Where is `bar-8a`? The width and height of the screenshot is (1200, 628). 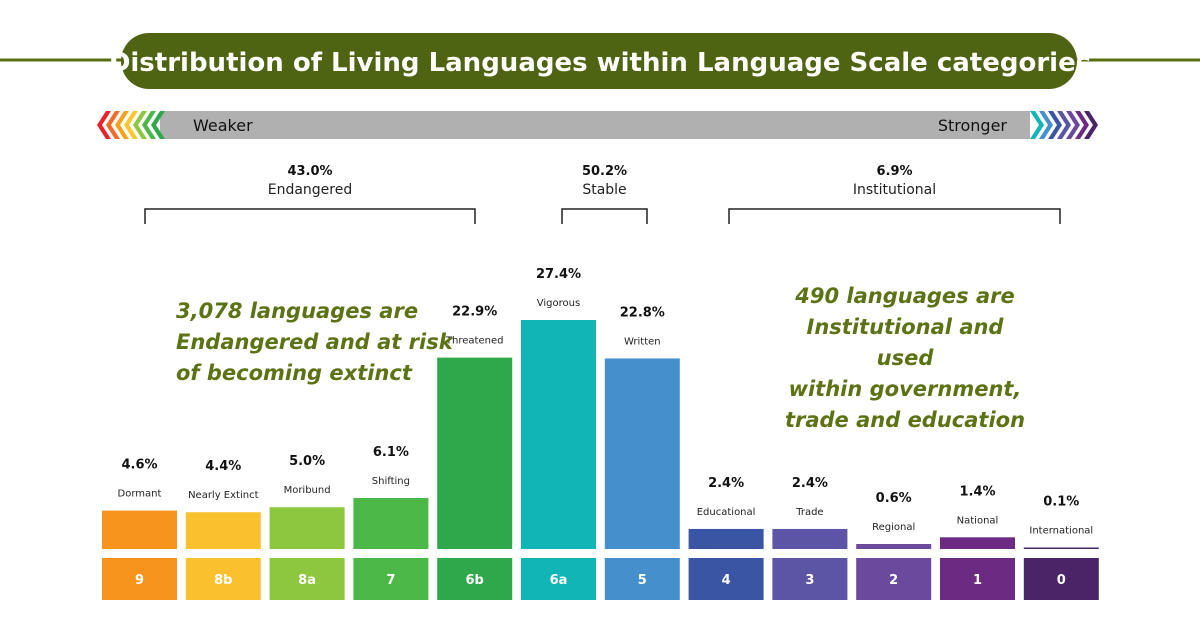
bar-8a is located at coordinates (307, 528).